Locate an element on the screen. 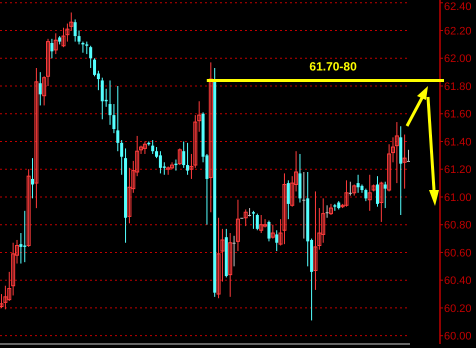 This screenshot has height=348, width=476. y-tick-label: 61.20 is located at coordinates (458, 170).